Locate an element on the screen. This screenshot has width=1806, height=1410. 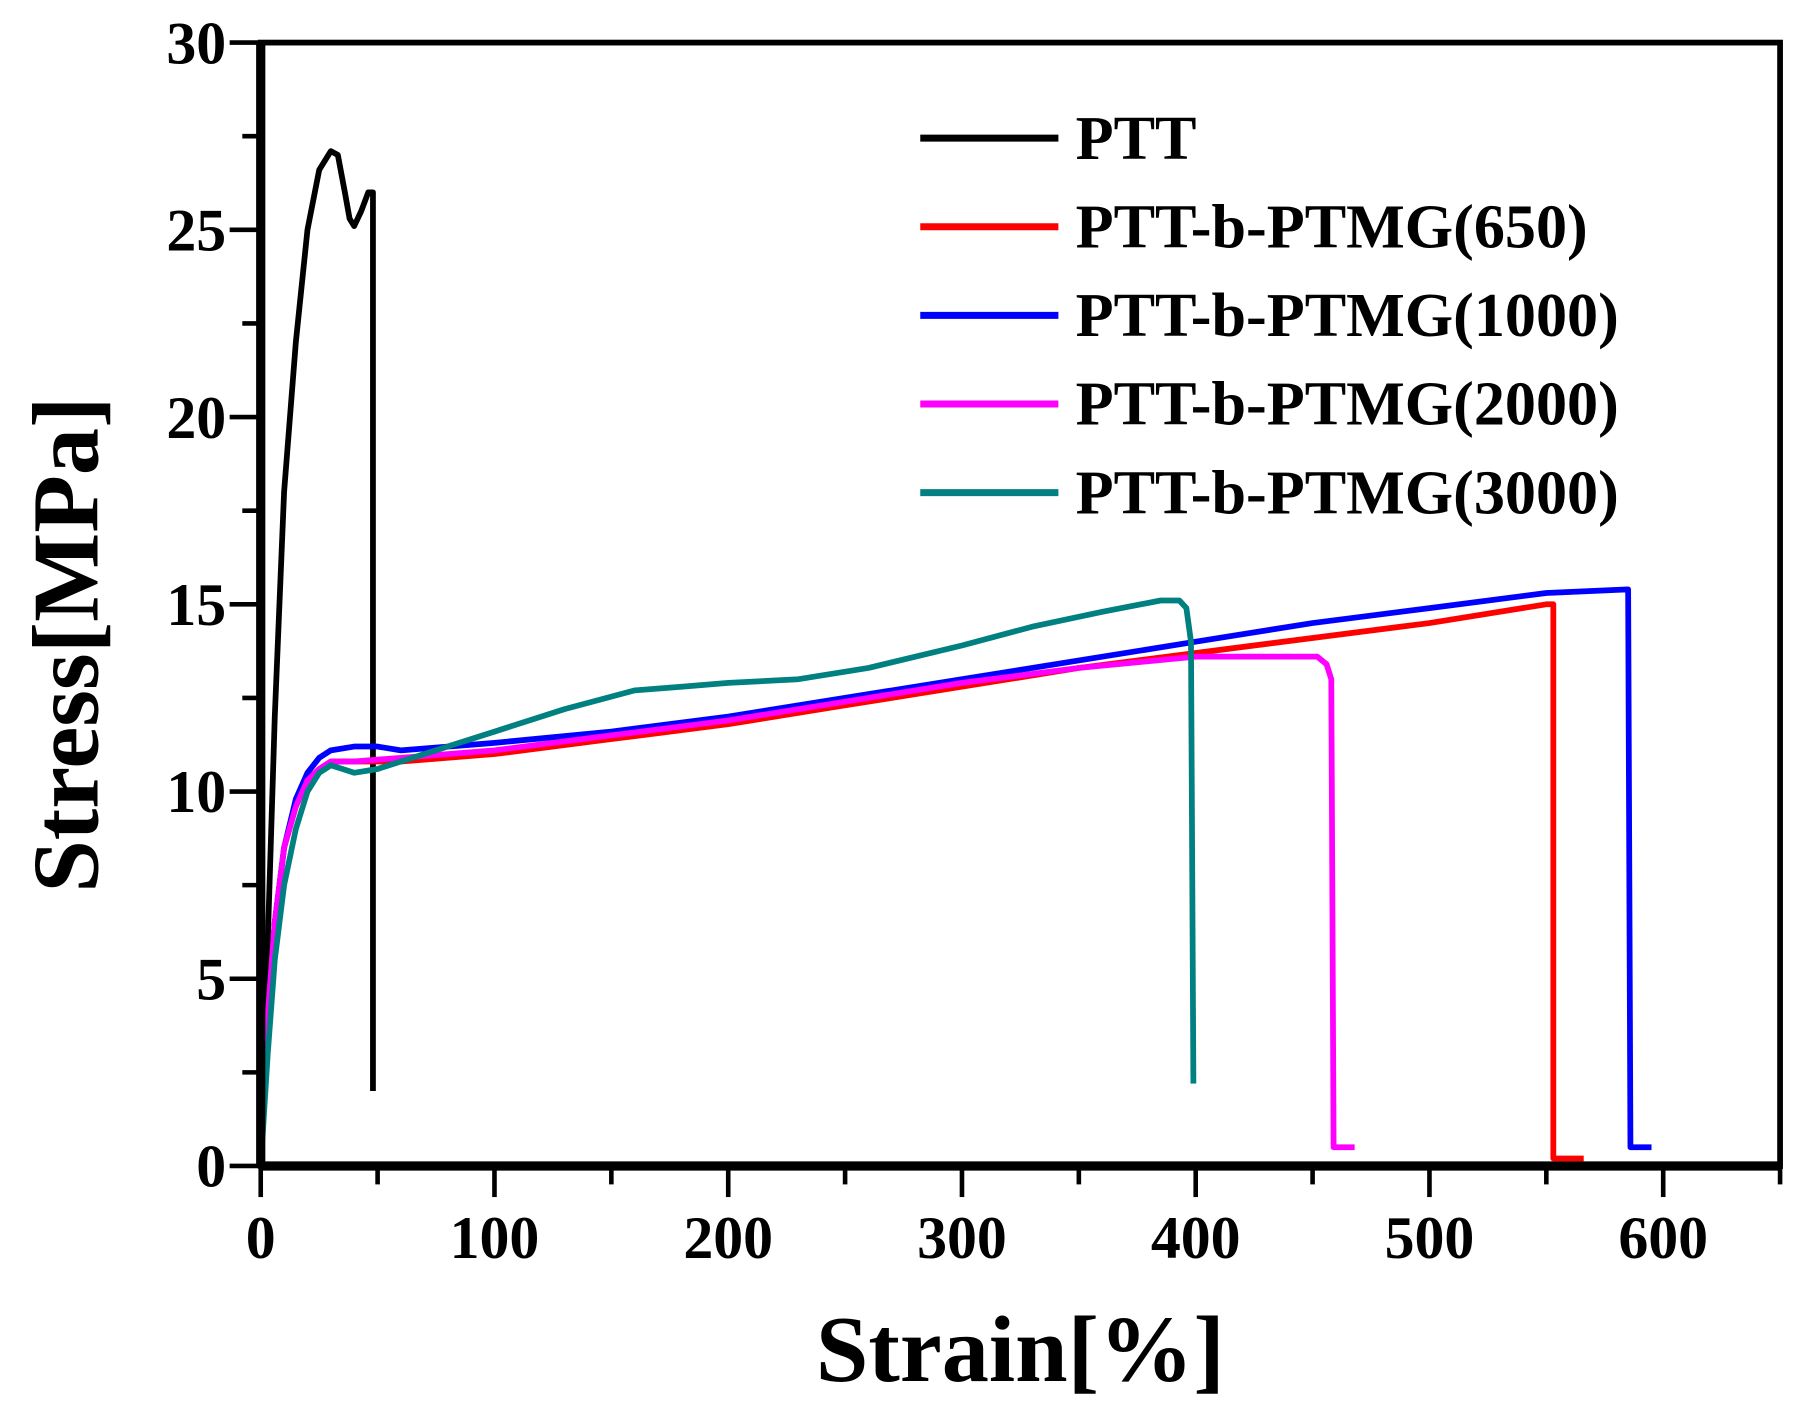
x-tick-label: 100 is located at coordinates (495, 1238).